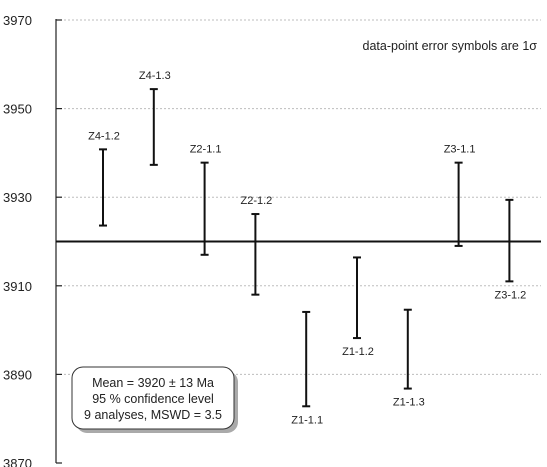 The image size is (547, 467). I want to click on error-symbol-note: data-point error symbols are 1σ, so click(450, 46).